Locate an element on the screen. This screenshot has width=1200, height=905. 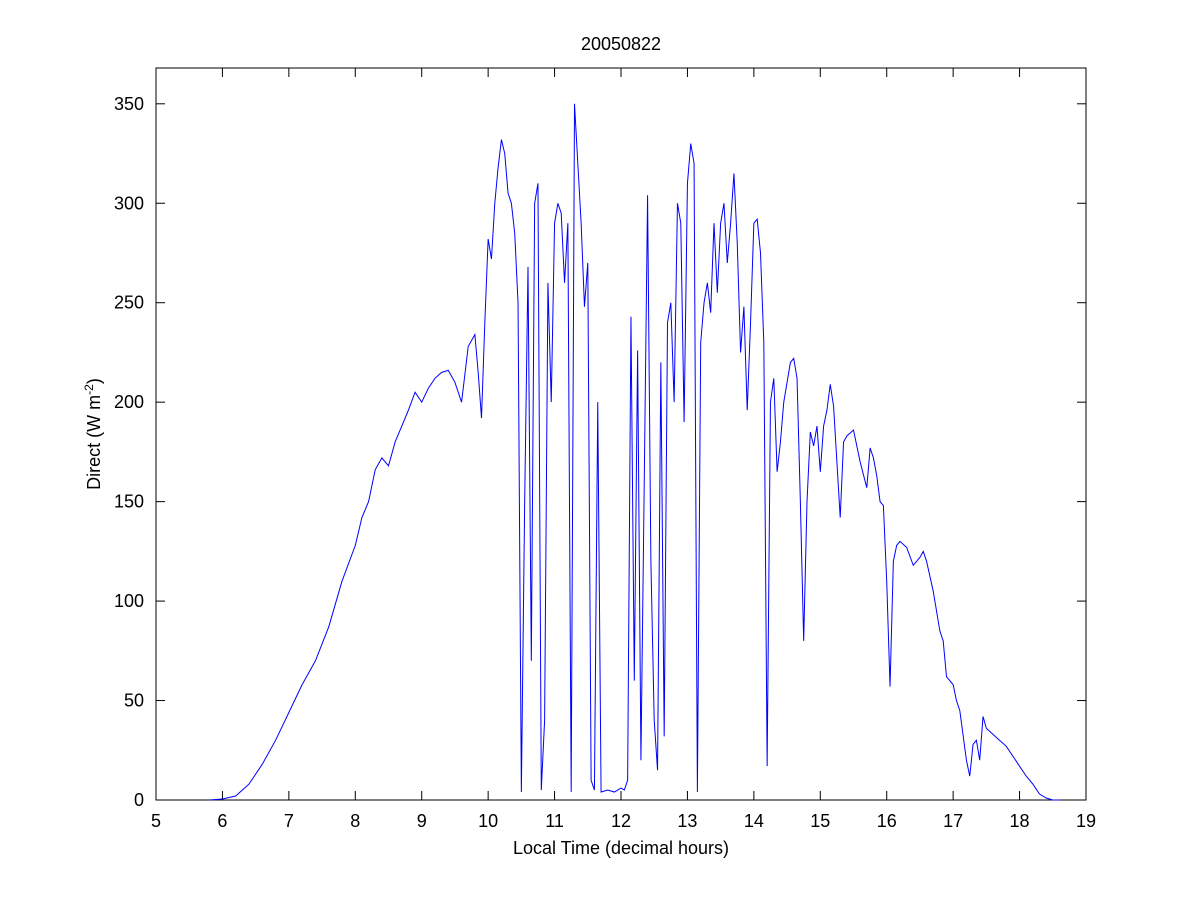
x-tick-label: 16 is located at coordinates (887, 821).